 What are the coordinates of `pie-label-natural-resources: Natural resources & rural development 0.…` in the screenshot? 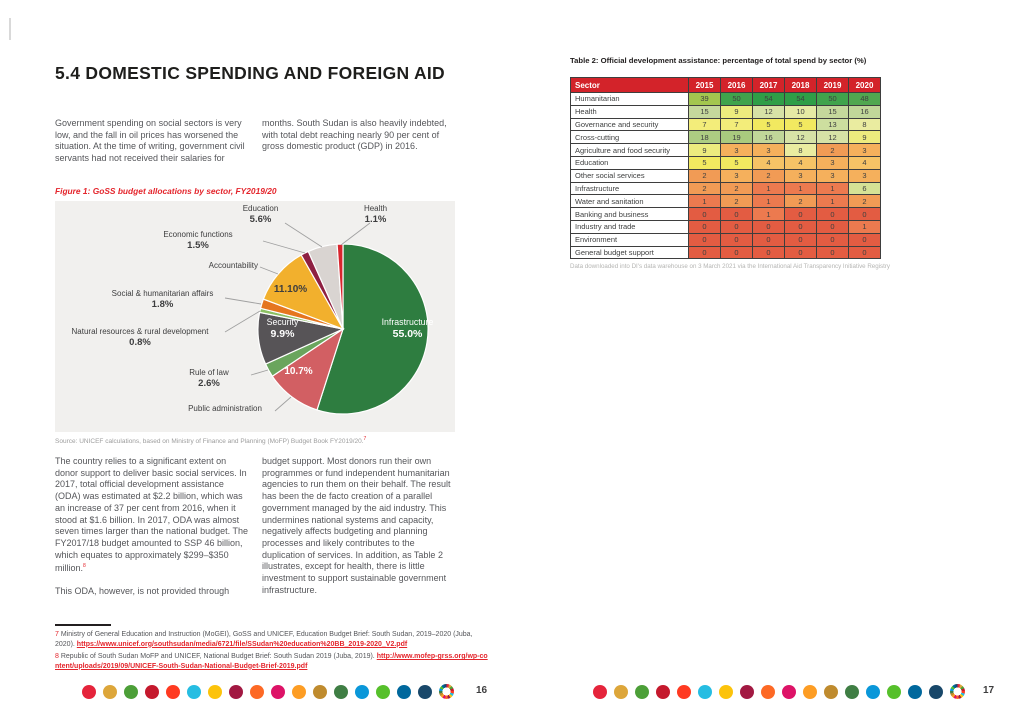 It's located at (140, 337).